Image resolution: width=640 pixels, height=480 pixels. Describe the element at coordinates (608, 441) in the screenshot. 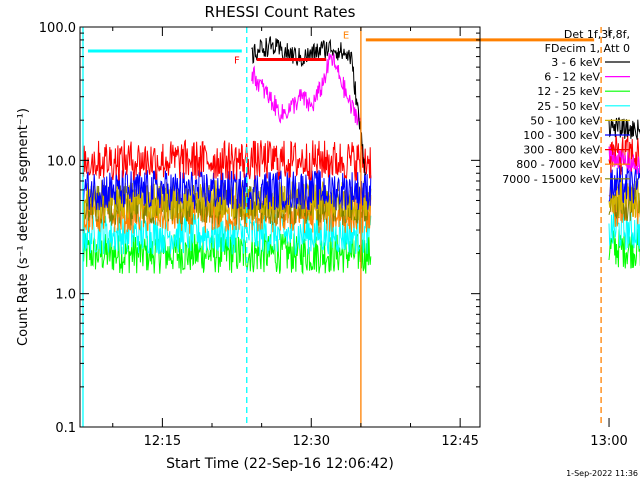

I see `x-tick-label: 13:00` at that location.